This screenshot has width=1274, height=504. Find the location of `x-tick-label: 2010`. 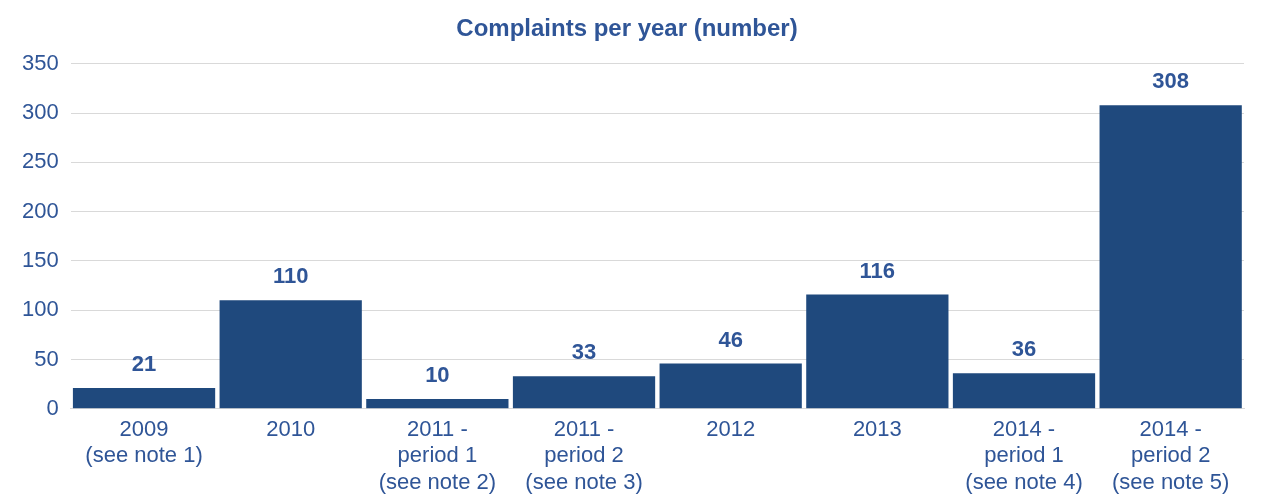

x-tick-label: 2010 is located at coordinates (291, 429).